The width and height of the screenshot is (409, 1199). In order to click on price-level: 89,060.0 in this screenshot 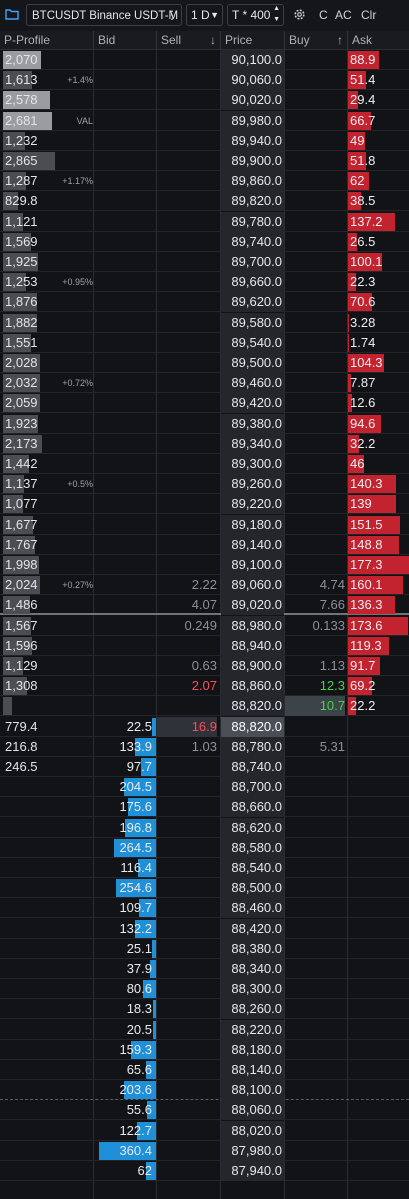, I will do `click(256, 585)`.